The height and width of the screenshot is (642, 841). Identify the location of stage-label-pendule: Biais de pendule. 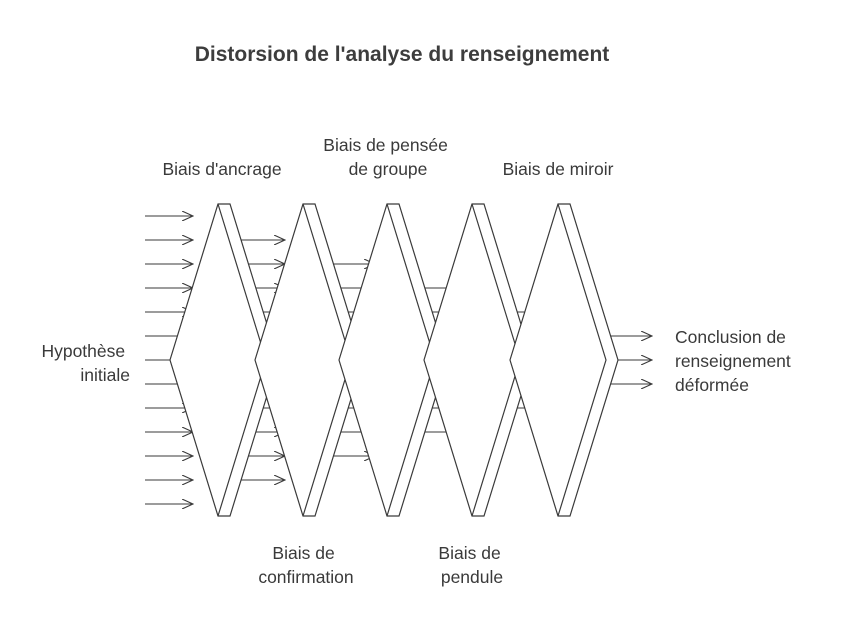
(471, 565).